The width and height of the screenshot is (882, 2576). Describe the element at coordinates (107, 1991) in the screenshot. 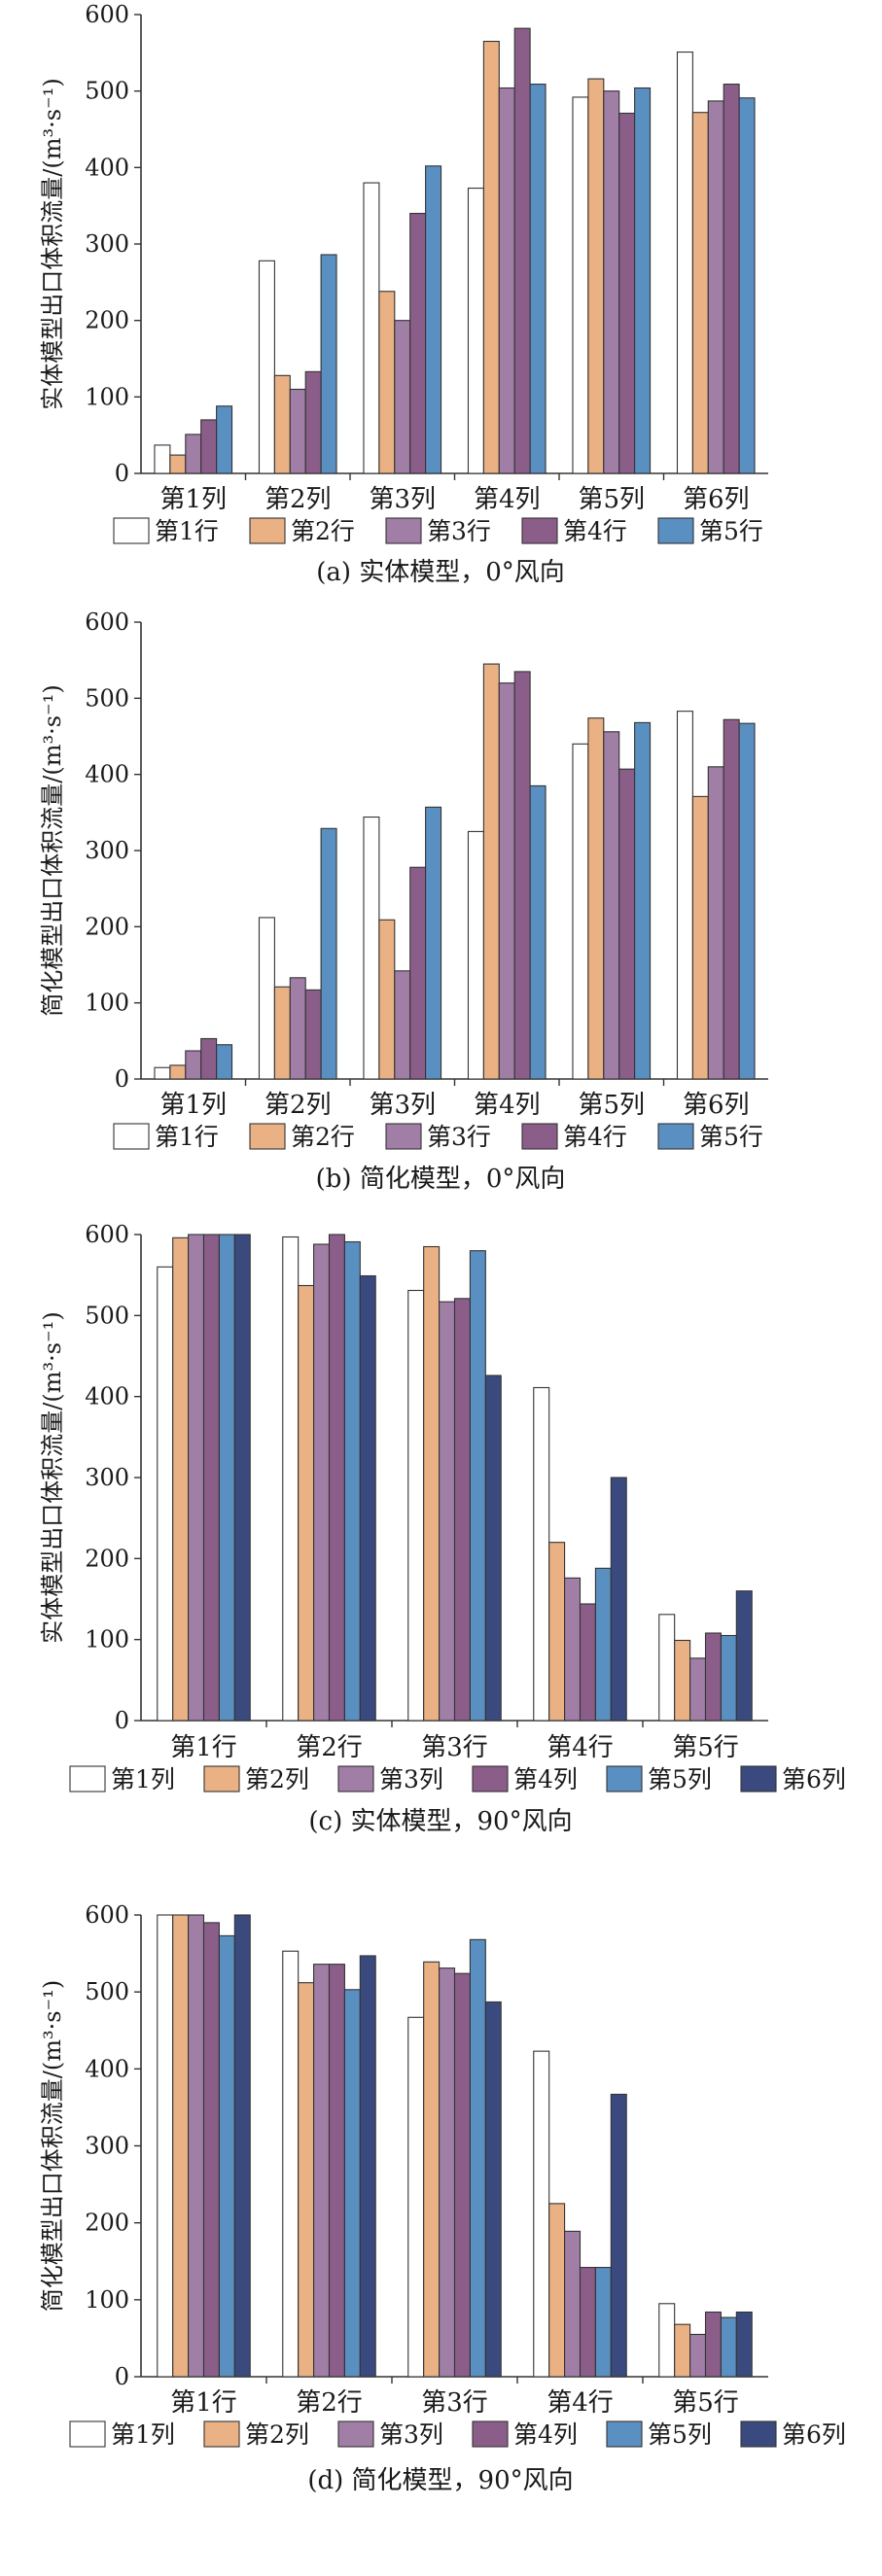

I see `y-tick-label: 500` at that location.